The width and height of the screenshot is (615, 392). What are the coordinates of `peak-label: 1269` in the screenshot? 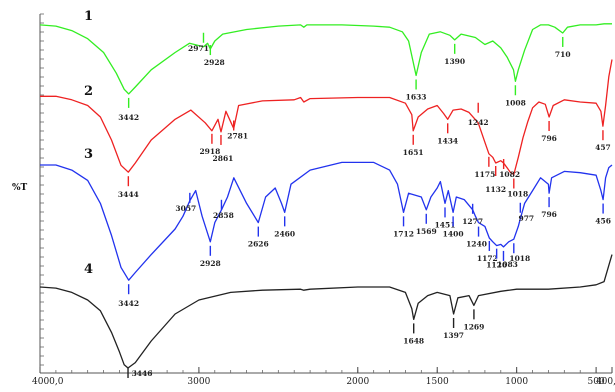 It's located at (473, 326).